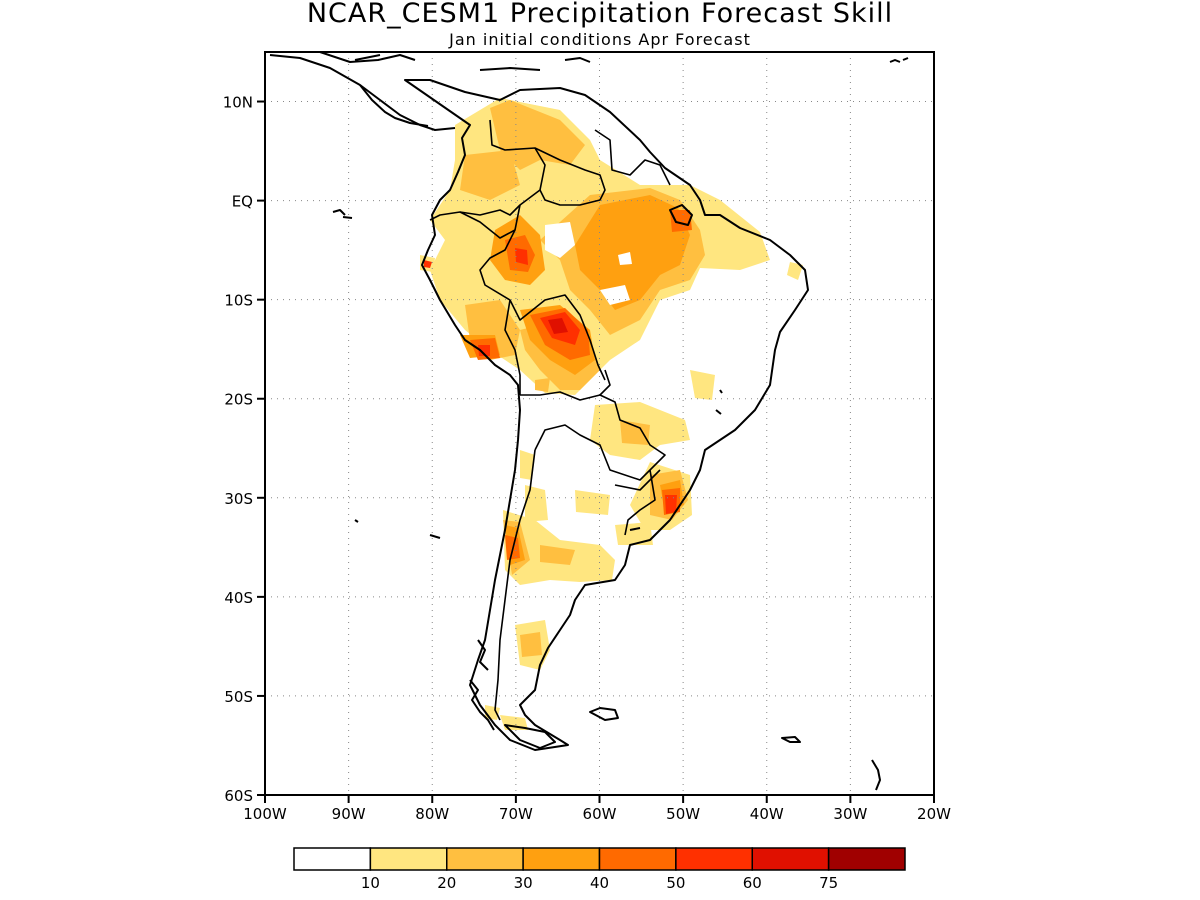 This screenshot has height=900, width=1200. I want to click on colorbar-label: 10, so click(370, 883).